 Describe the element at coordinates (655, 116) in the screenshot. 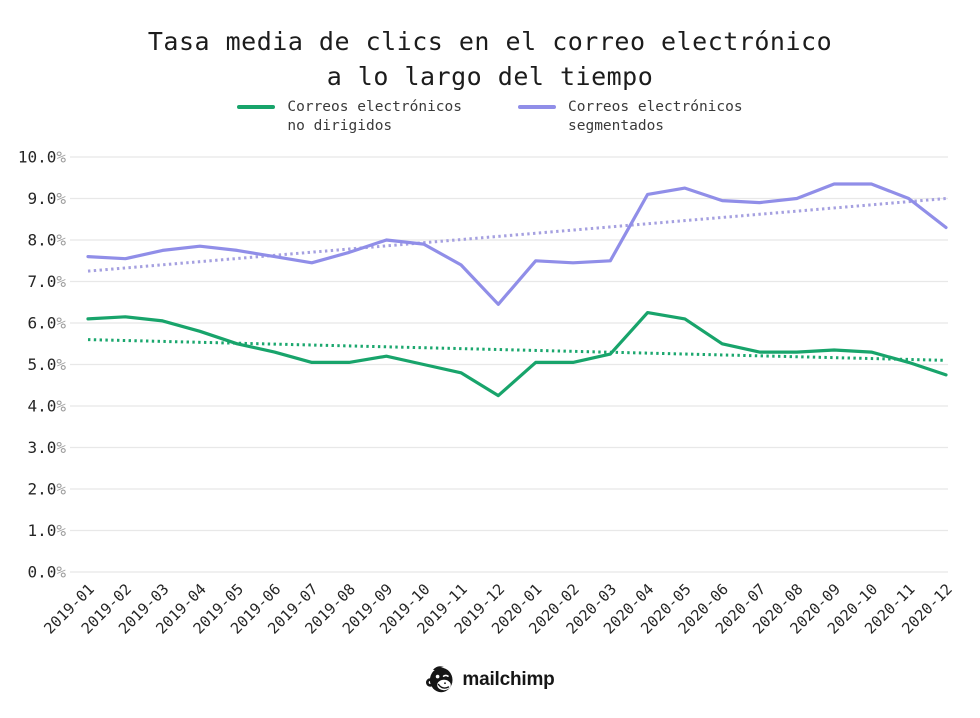

I see `legend-label-segmentados: Correos electrónicos segmentados` at that location.